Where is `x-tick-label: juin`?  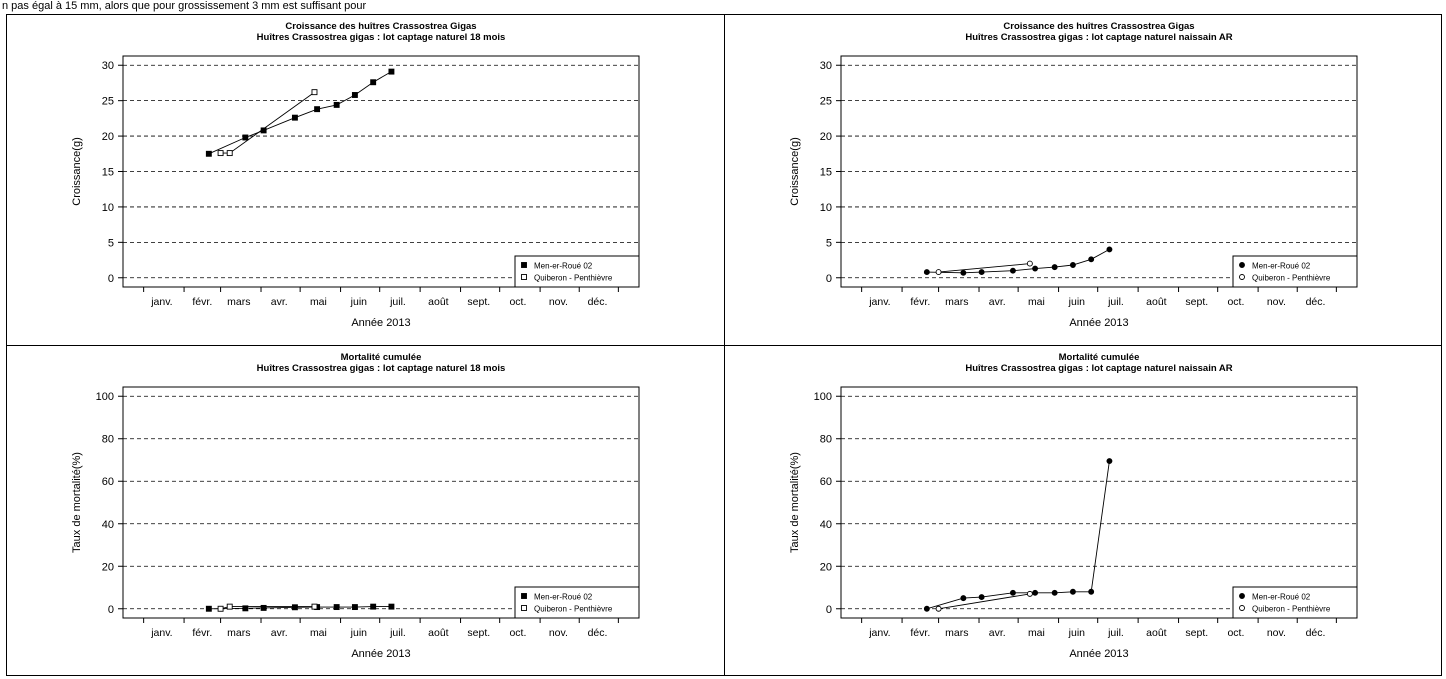 x-tick-label: juin is located at coordinates (1077, 302).